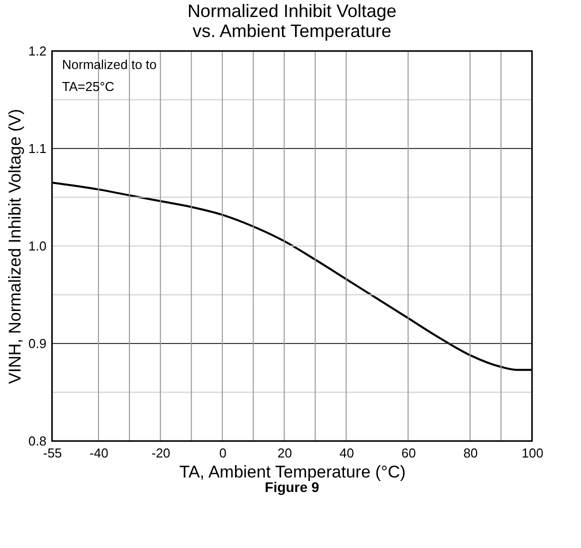 This screenshot has width=581, height=548. I want to click on y-tick-label: 1.2, so click(37, 51).